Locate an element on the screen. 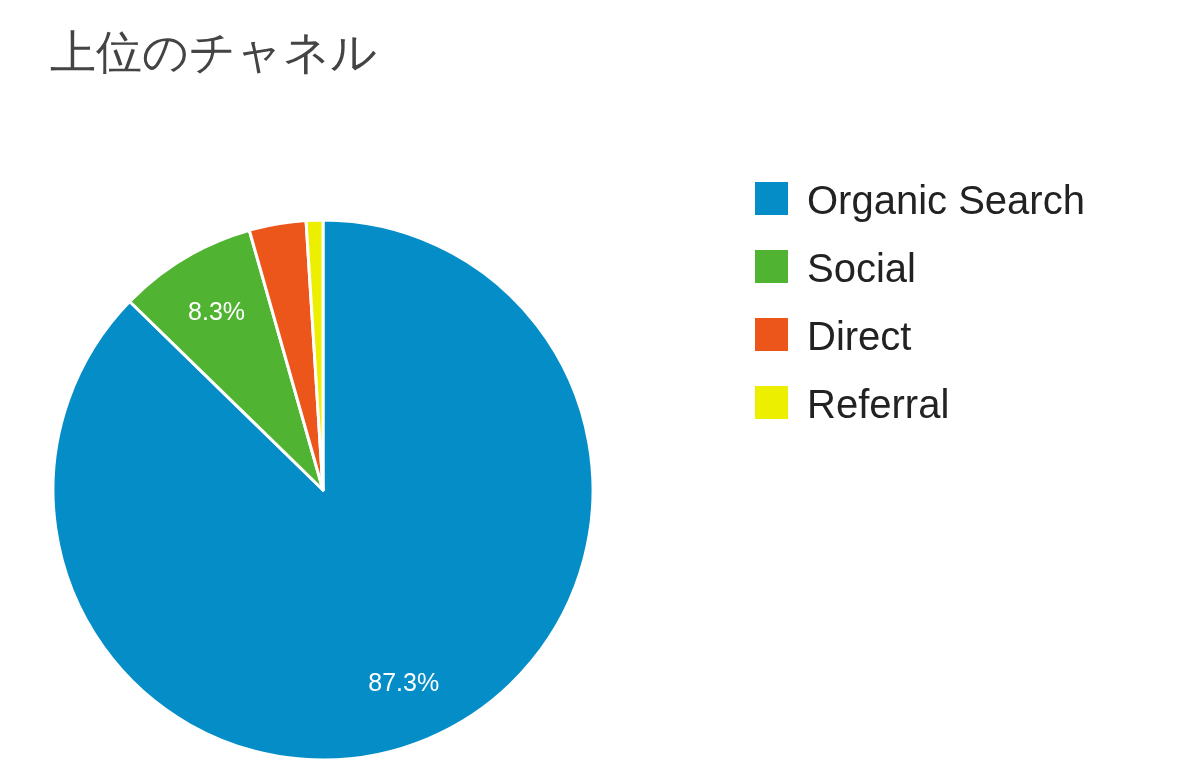  chart-title: 上位のチャネル is located at coordinates (213, 52).